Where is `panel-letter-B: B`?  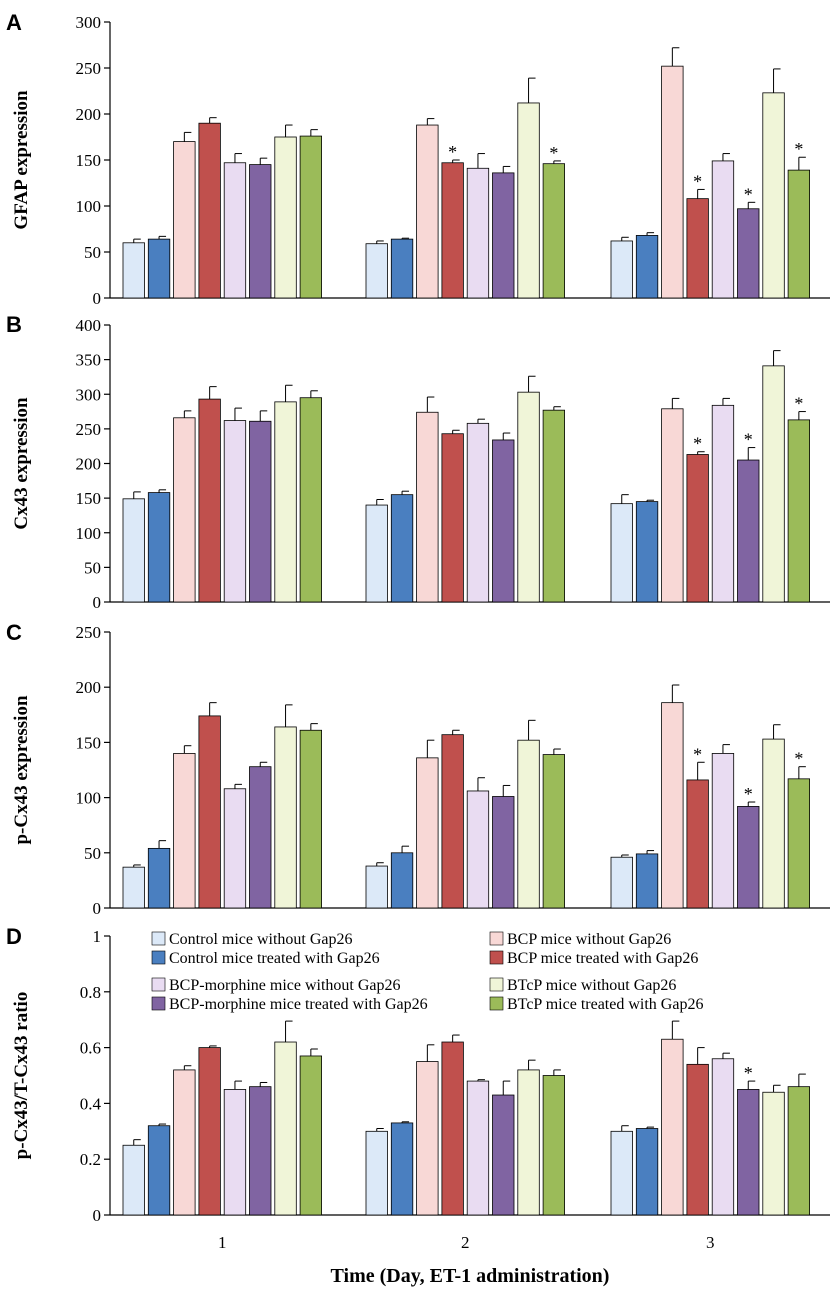 panel-letter-B: B is located at coordinates (14, 324).